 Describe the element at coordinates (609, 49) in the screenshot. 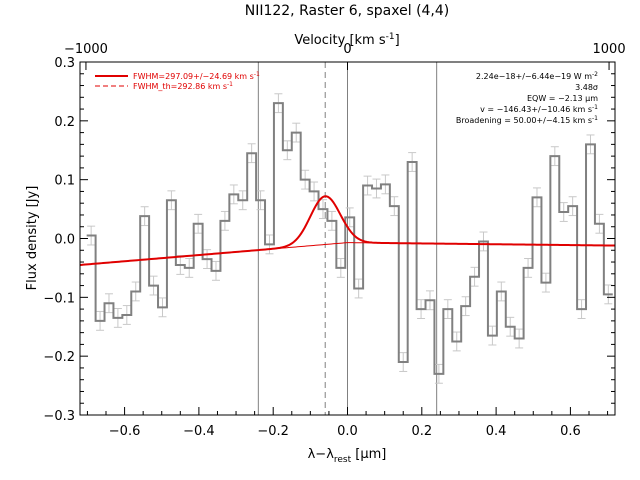

I see `top-tick-label: 1000` at that location.